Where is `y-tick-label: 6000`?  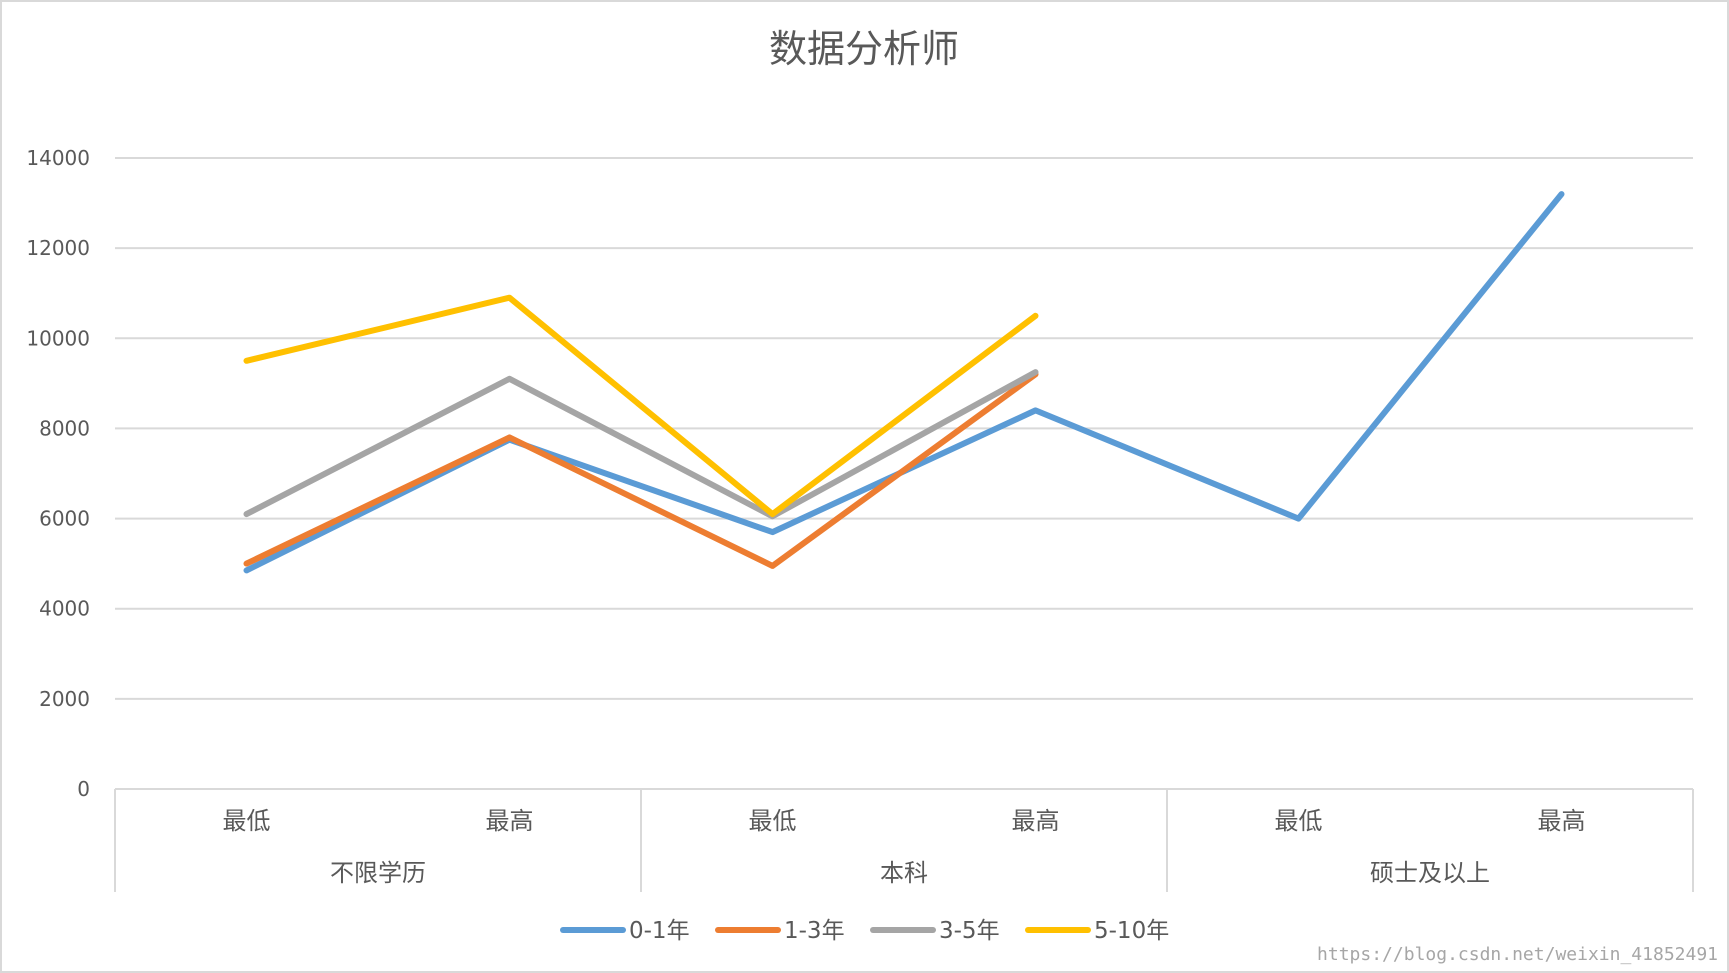 y-tick-label: 6000 is located at coordinates (64, 519).